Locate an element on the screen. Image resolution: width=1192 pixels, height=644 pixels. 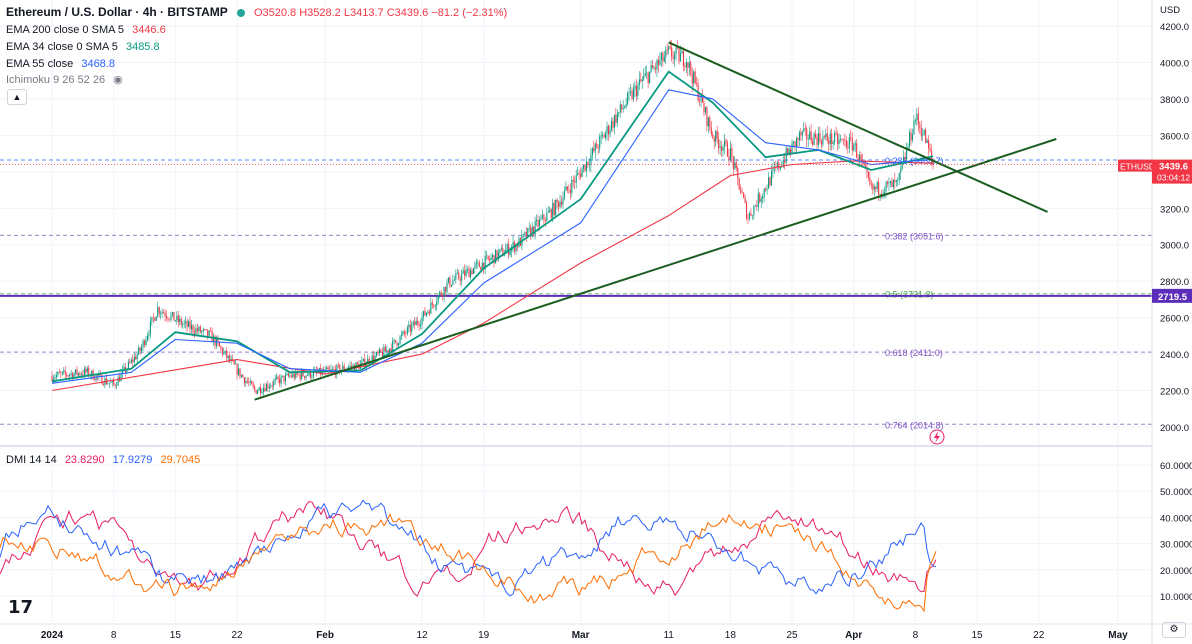
market-open-icon is located at coordinates (240, 13).